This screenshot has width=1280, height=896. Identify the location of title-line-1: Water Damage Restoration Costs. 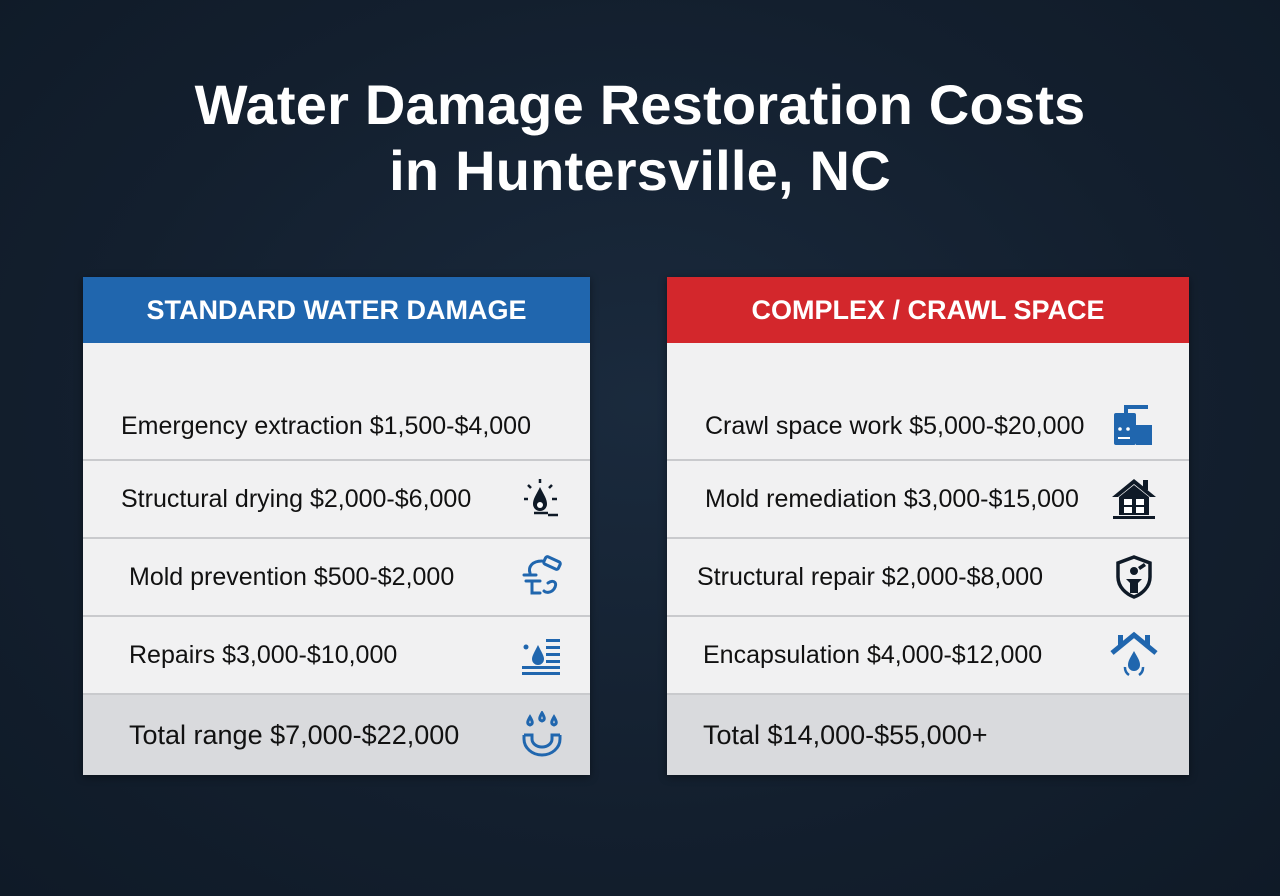
(640, 104).